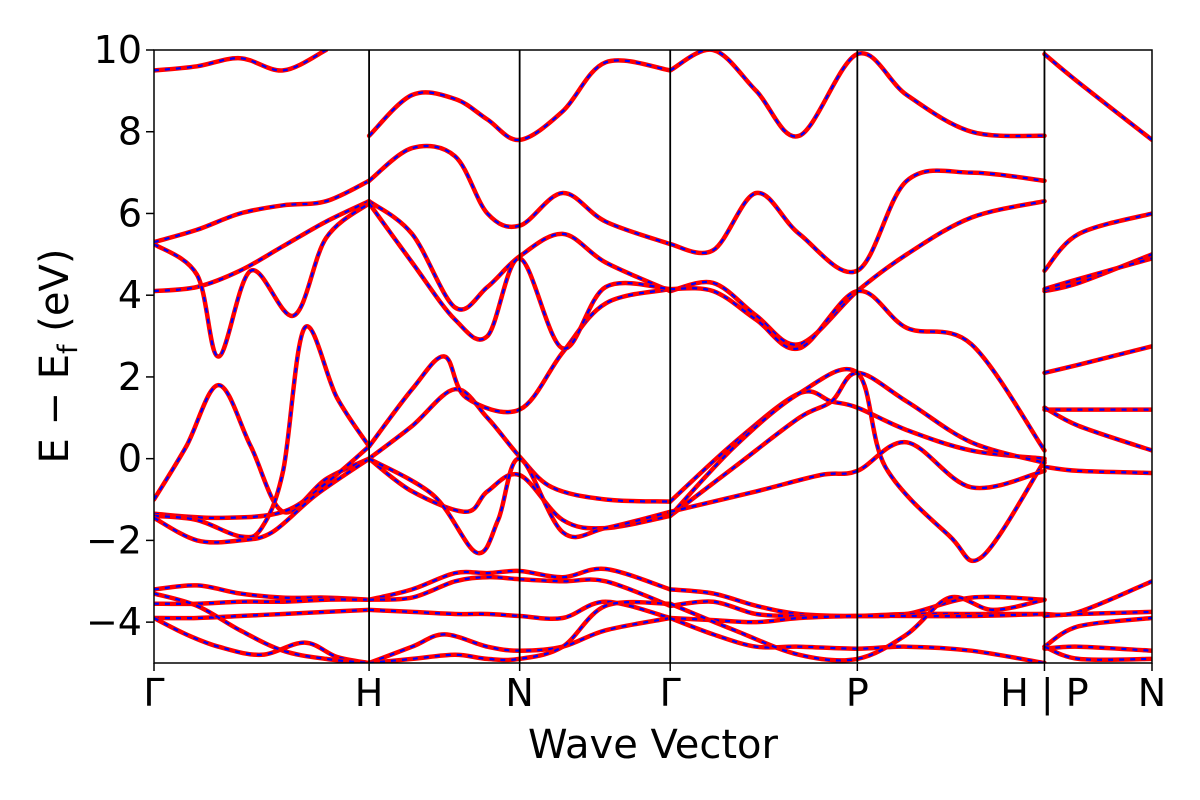  I want to click on band-5-segment-3-dashed, so click(857, 273).